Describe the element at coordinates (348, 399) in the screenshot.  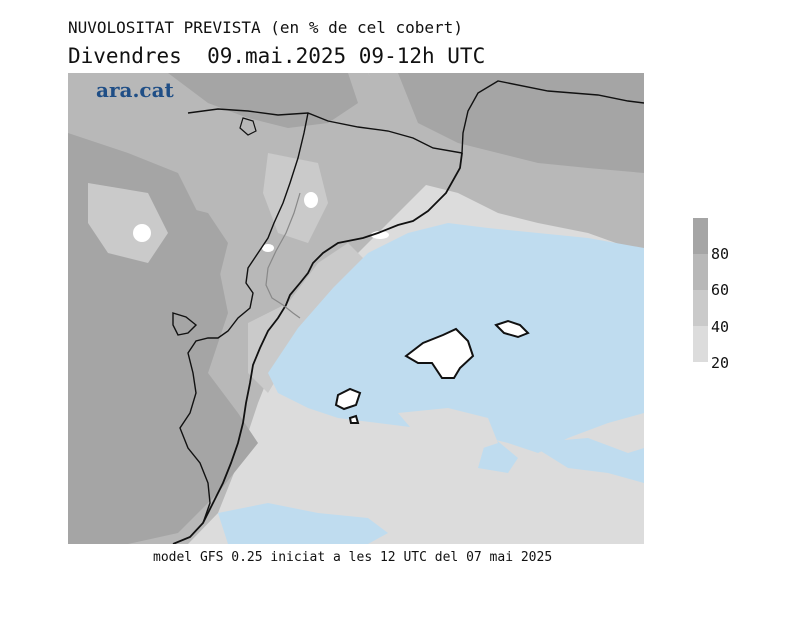
I see `island-ibiza` at that location.